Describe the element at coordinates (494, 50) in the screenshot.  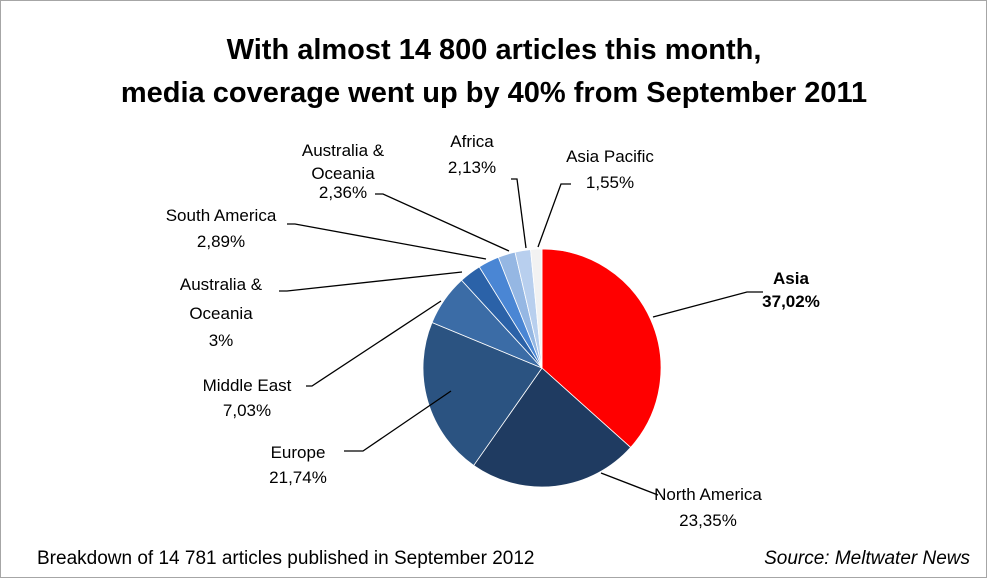
I see `chart-title-line-1: With almost 14 800 articles this month,` at that location.